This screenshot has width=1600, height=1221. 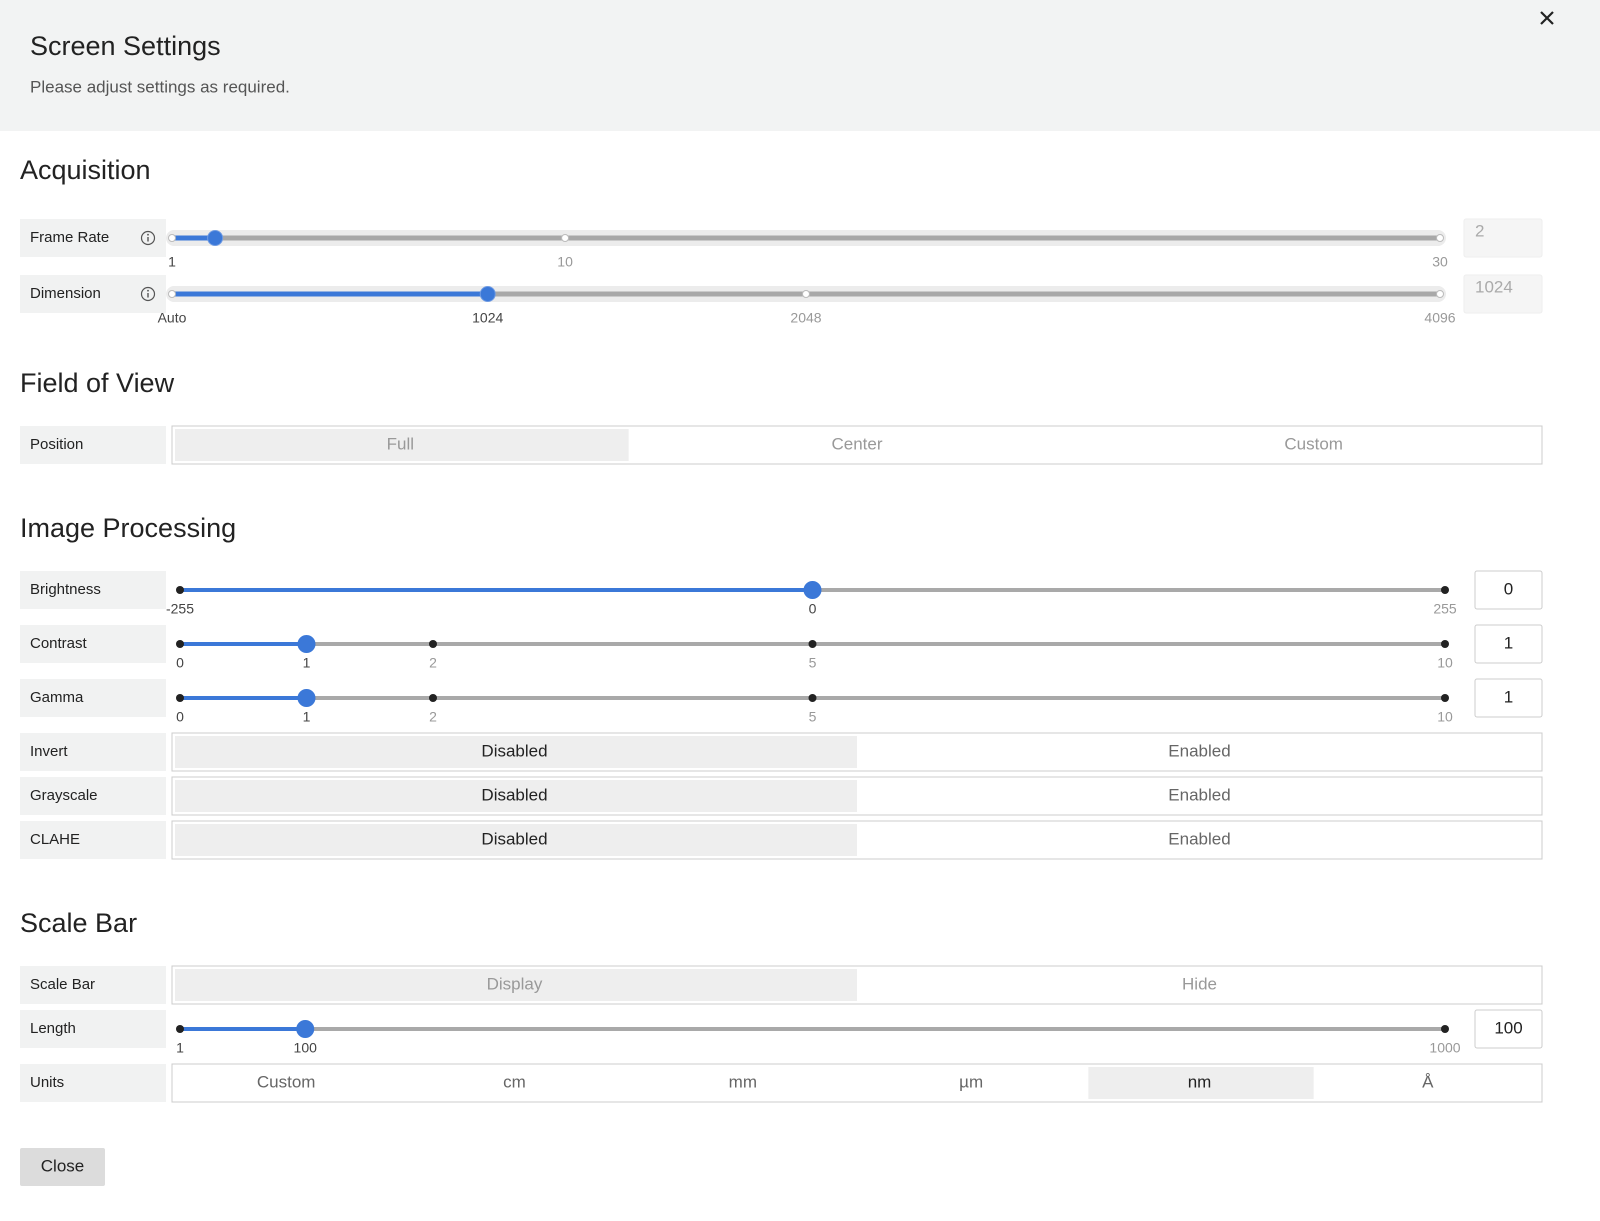 I want to click on slider-tick-label: 30, so click(x=1440, y=262).